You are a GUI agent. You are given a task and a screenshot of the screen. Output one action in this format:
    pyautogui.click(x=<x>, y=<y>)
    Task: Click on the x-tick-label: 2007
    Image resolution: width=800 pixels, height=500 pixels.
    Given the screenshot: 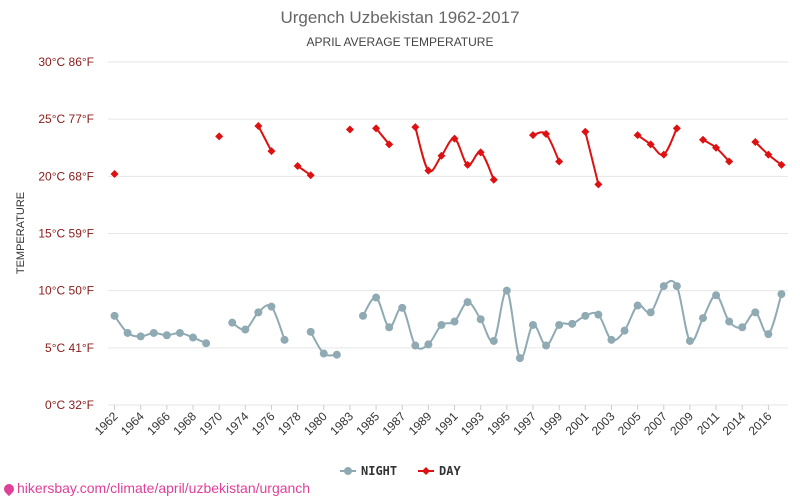 What is the action you would take?
    pyautogui.click(x=655, y=423)
    